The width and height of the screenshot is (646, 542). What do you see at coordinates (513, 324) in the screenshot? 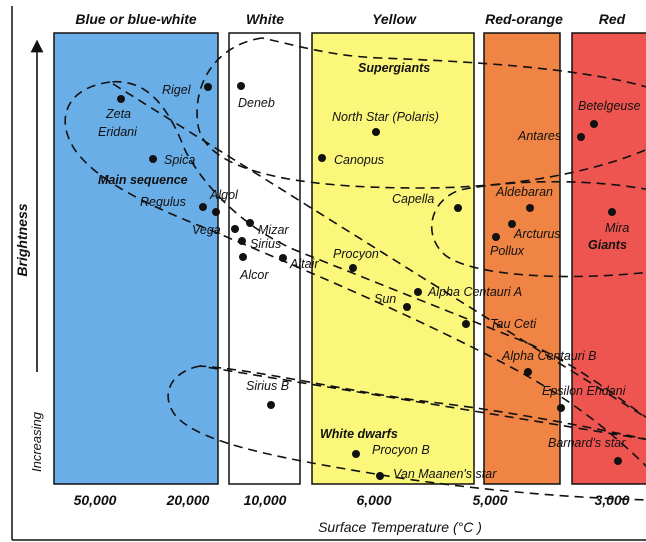
I see `star-label-tau-ceti: Tau Ceti` at bounding box center [513, 324].